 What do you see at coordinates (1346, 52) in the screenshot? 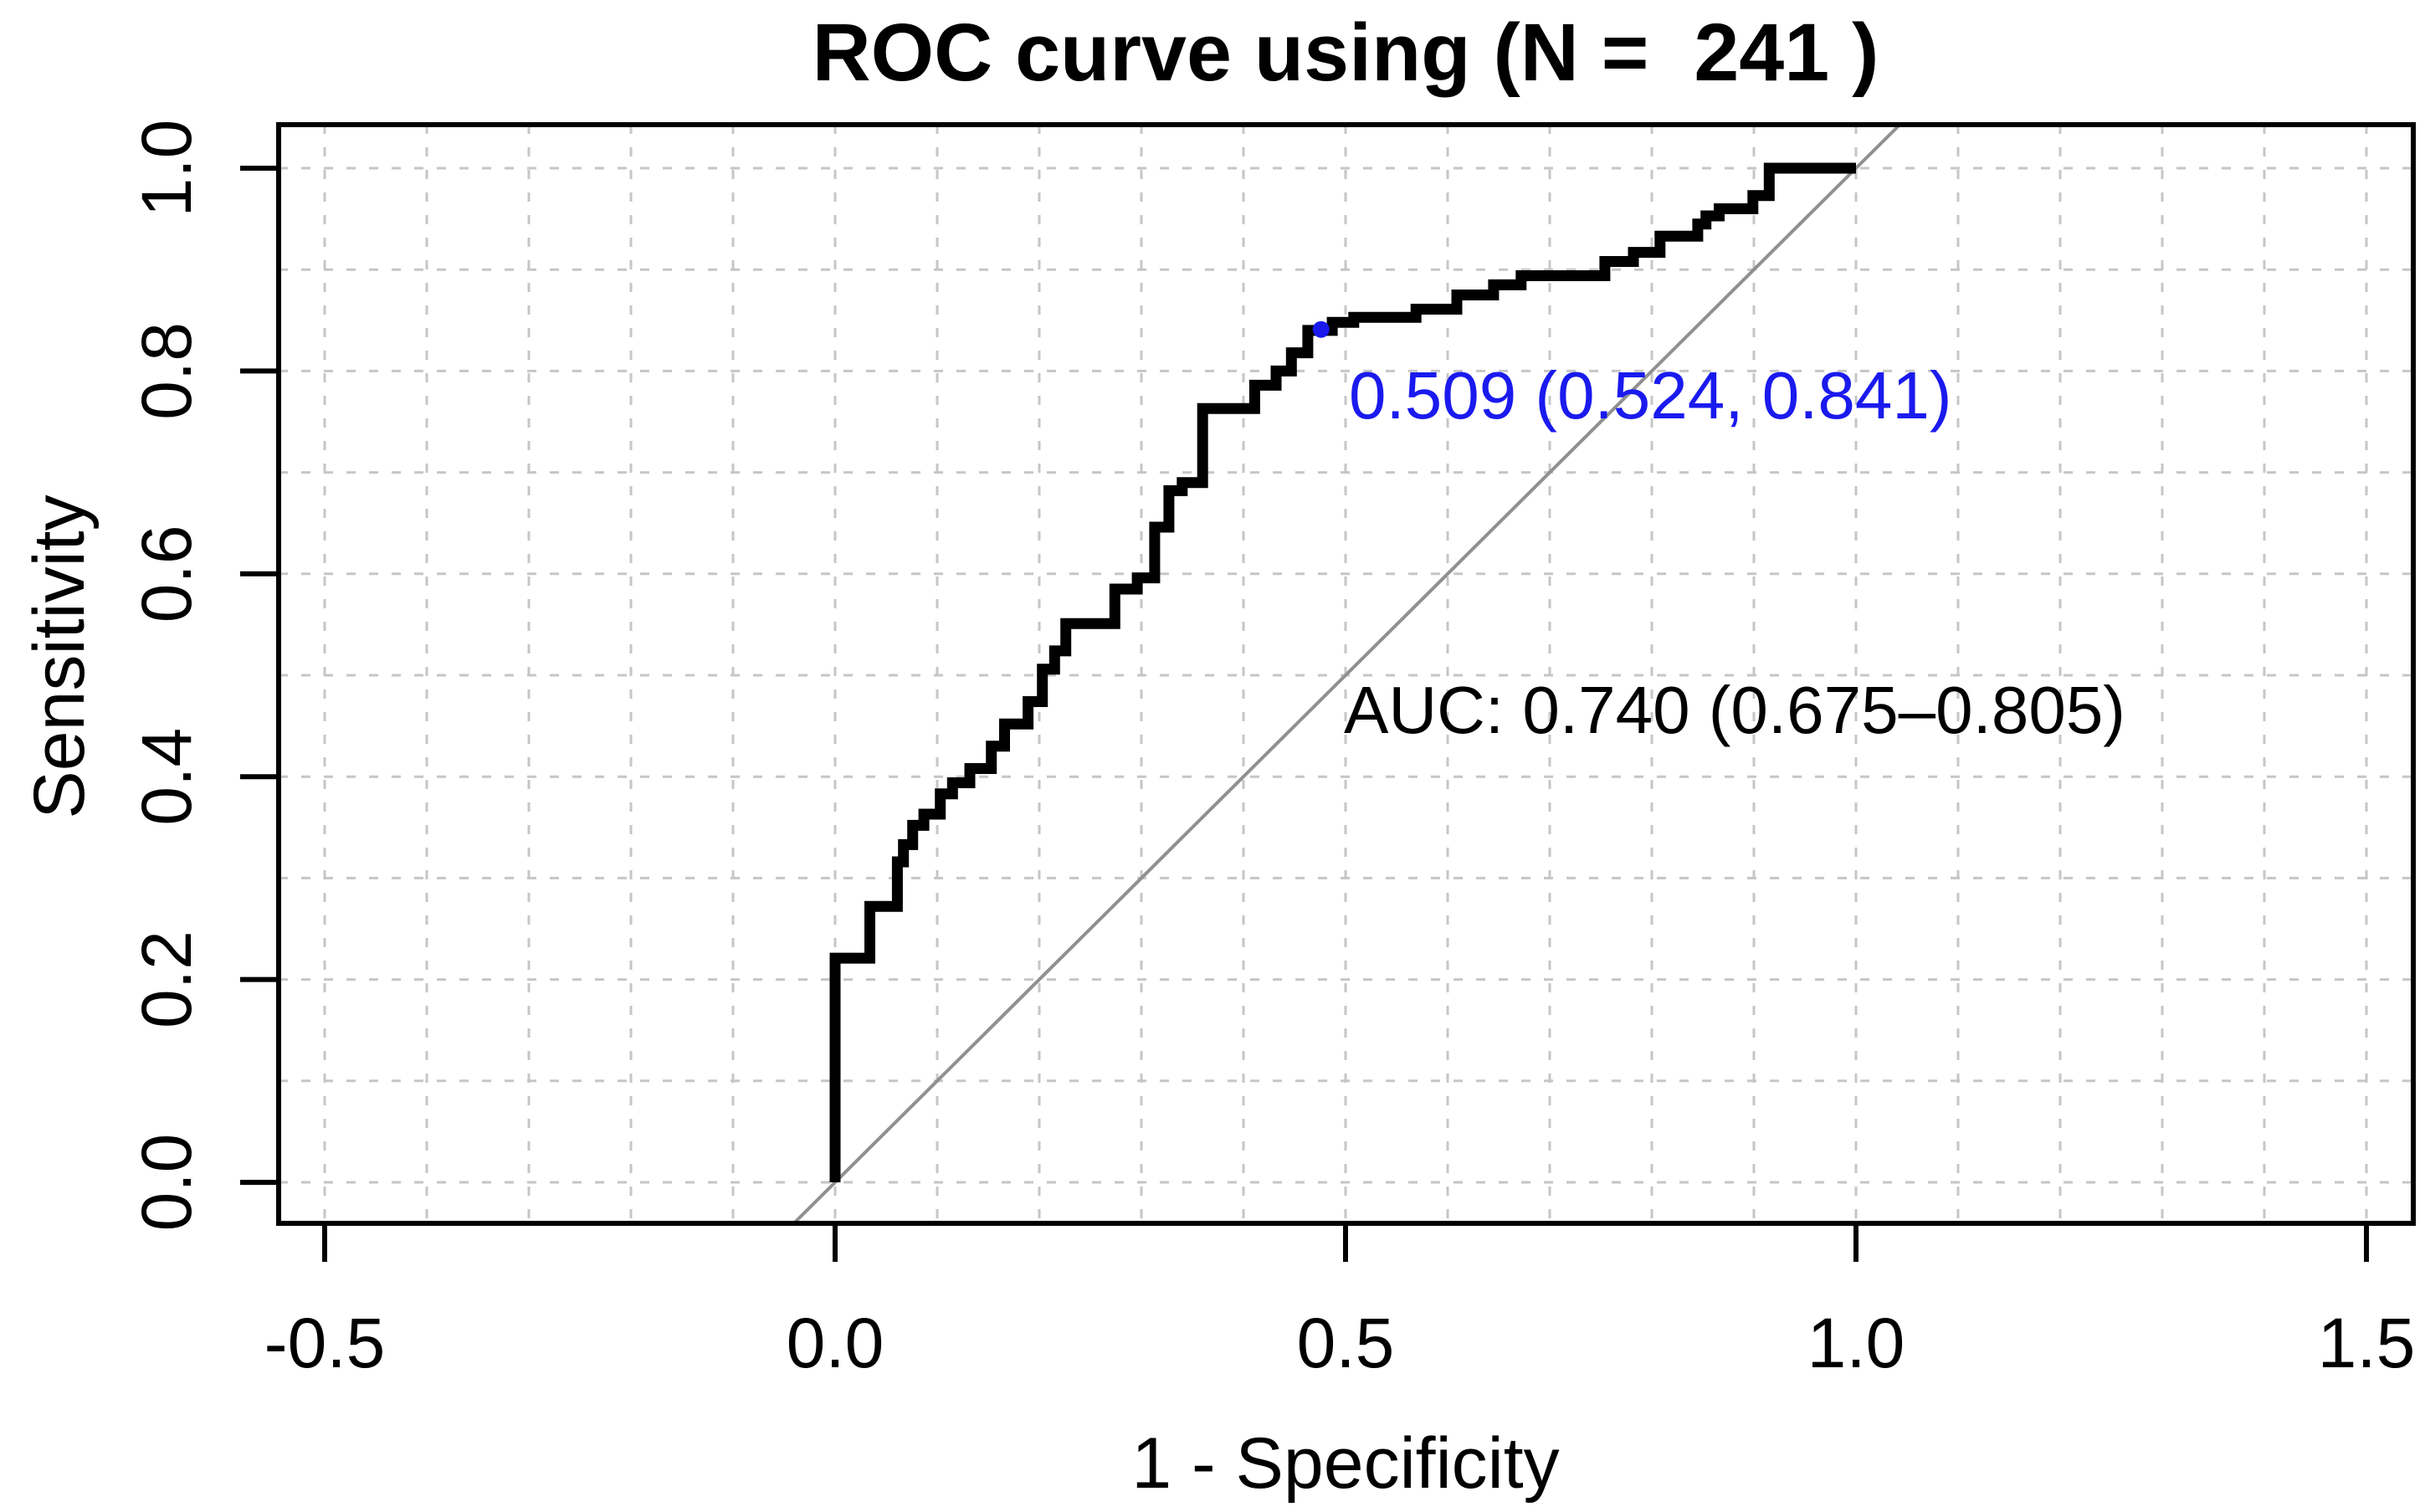
I see `chart-title: ROC curve using (N = 241 )` at bounding box center [1346, 52].